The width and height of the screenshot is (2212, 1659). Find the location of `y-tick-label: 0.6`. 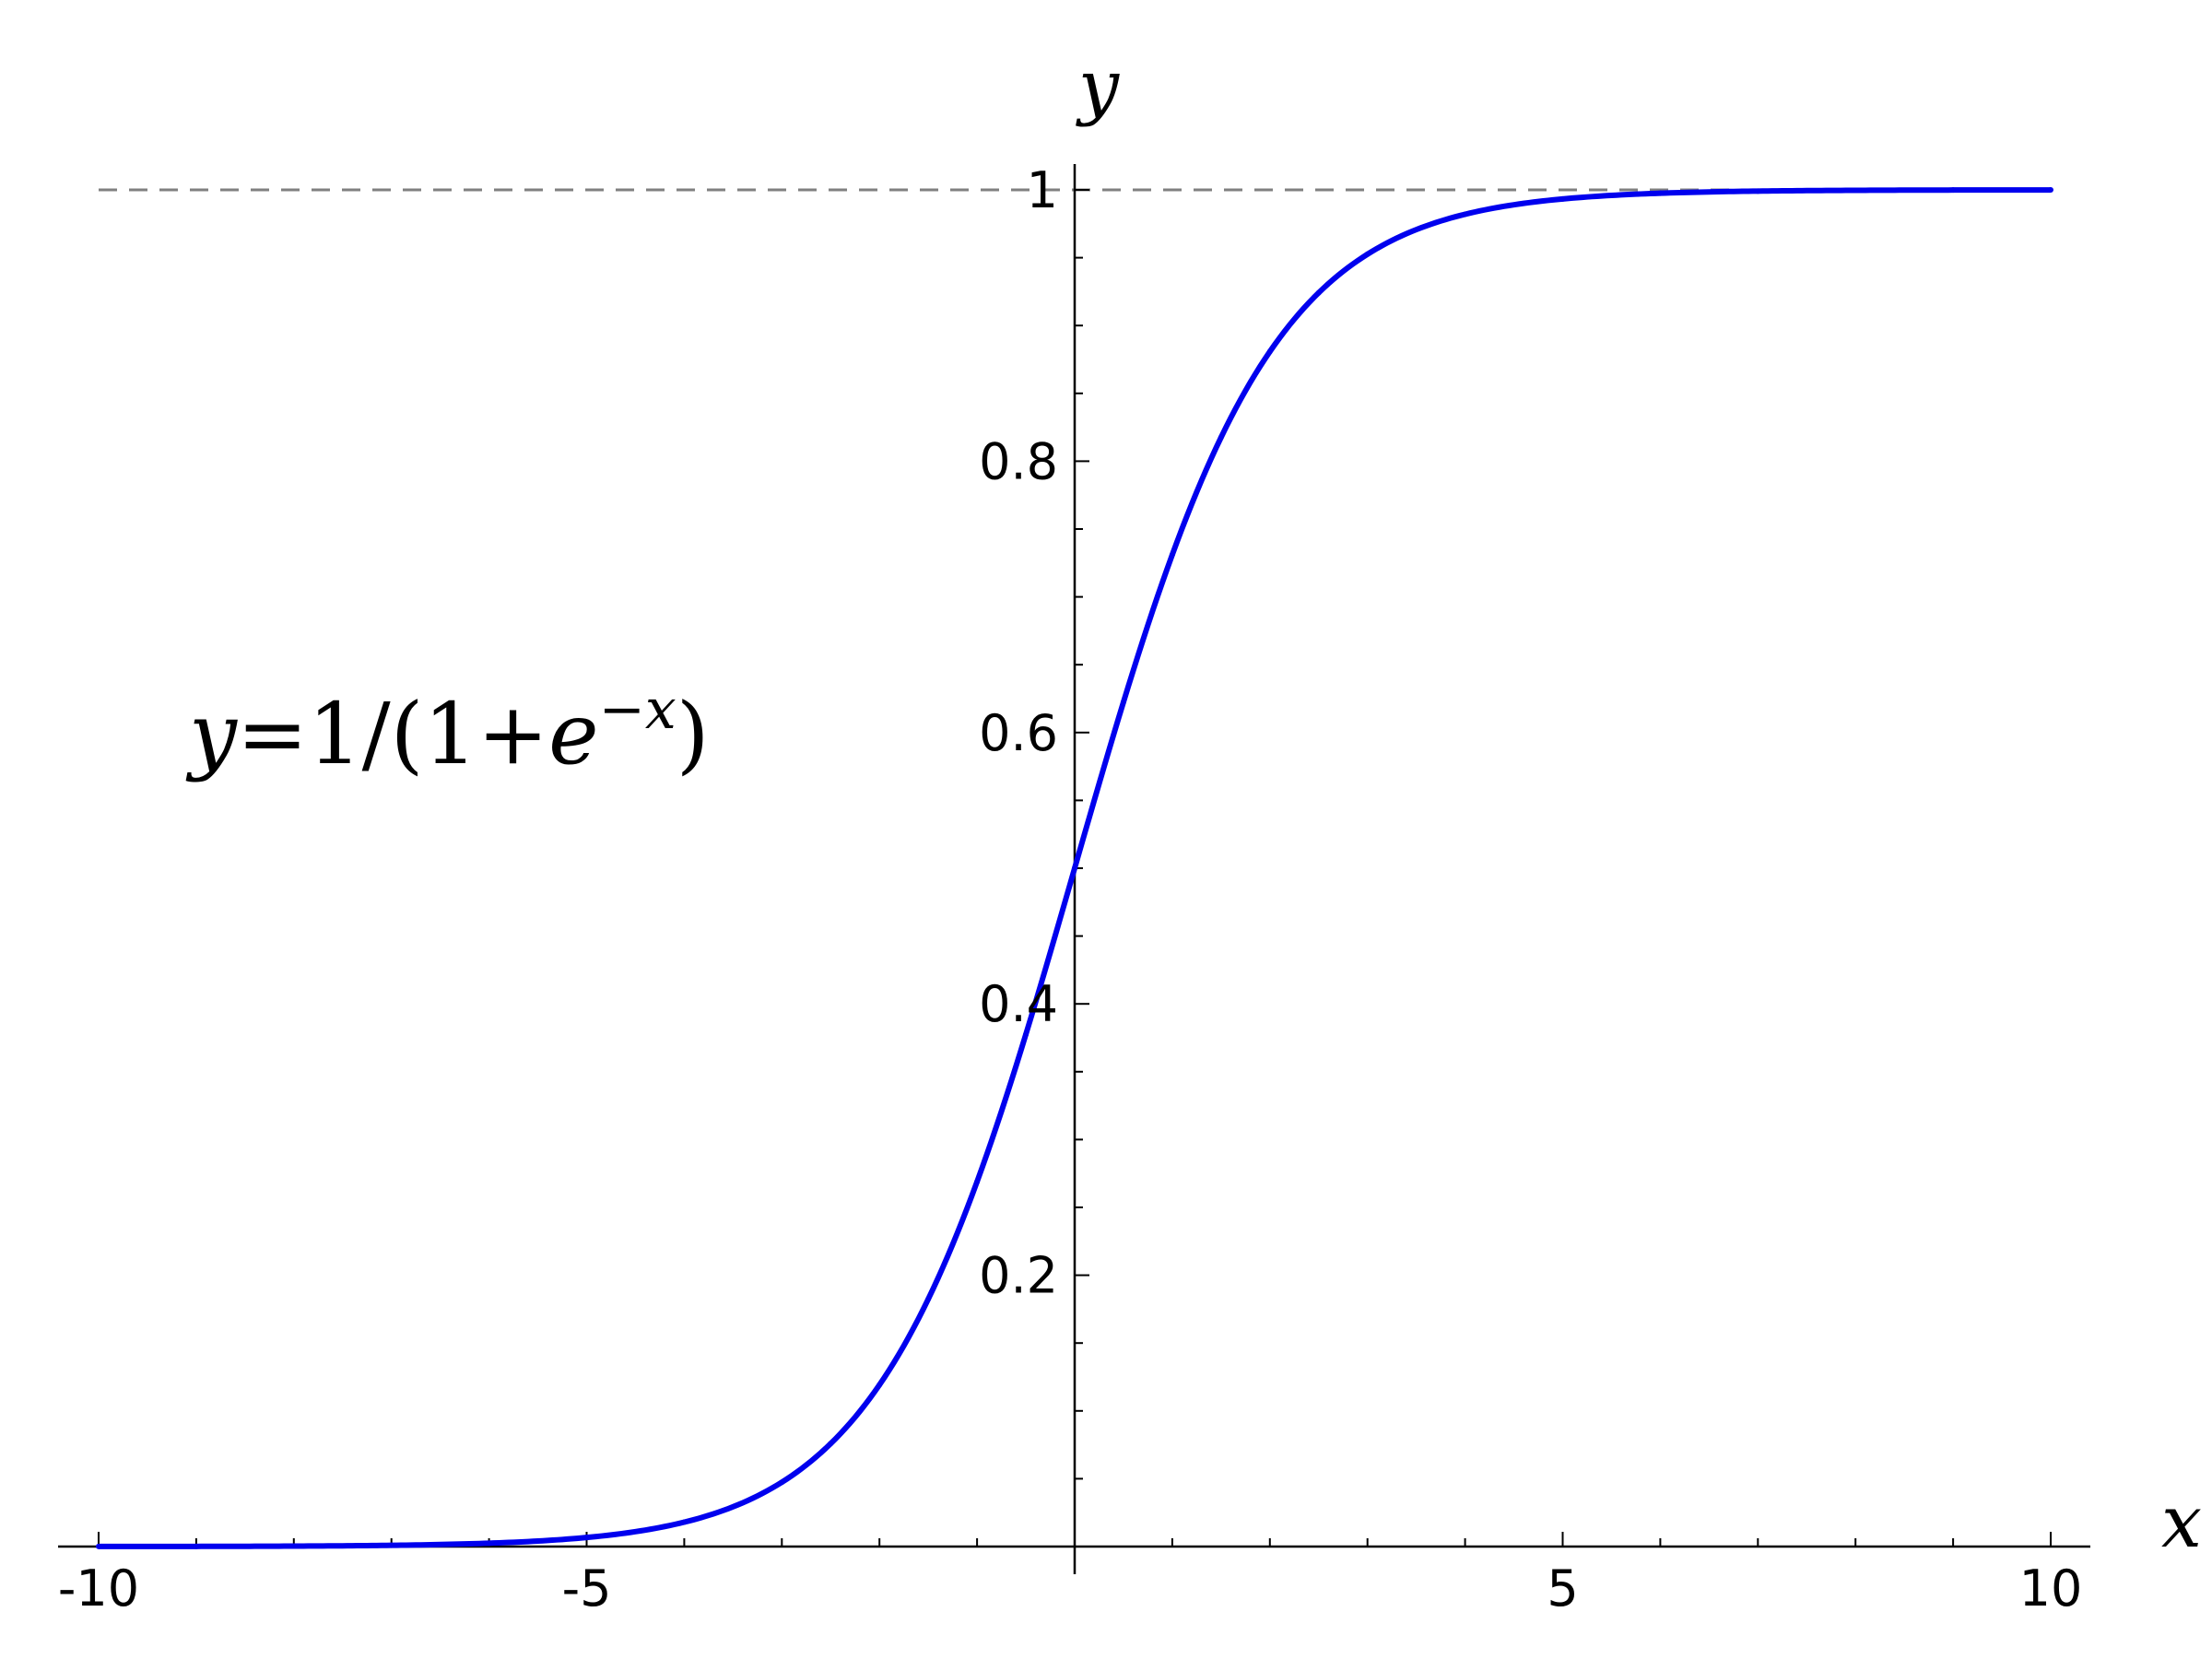

y-tick-label: 0.6 is located at coordinates (1018, 733).